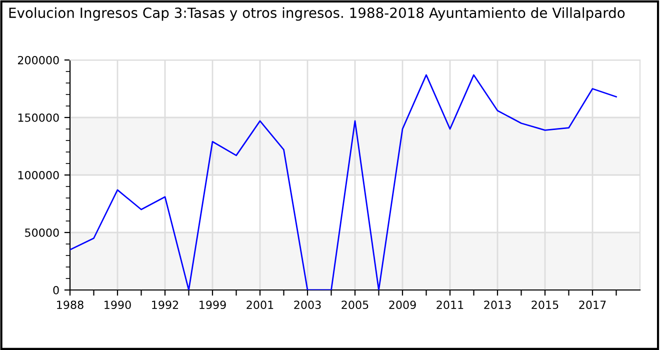 Image resolution: width=660 pixels, height=350 pixels. What do you see at coordinates (42, 232) in the screenshot?
I see `y-tick-label: 50000` at bounding box center [42, 232].